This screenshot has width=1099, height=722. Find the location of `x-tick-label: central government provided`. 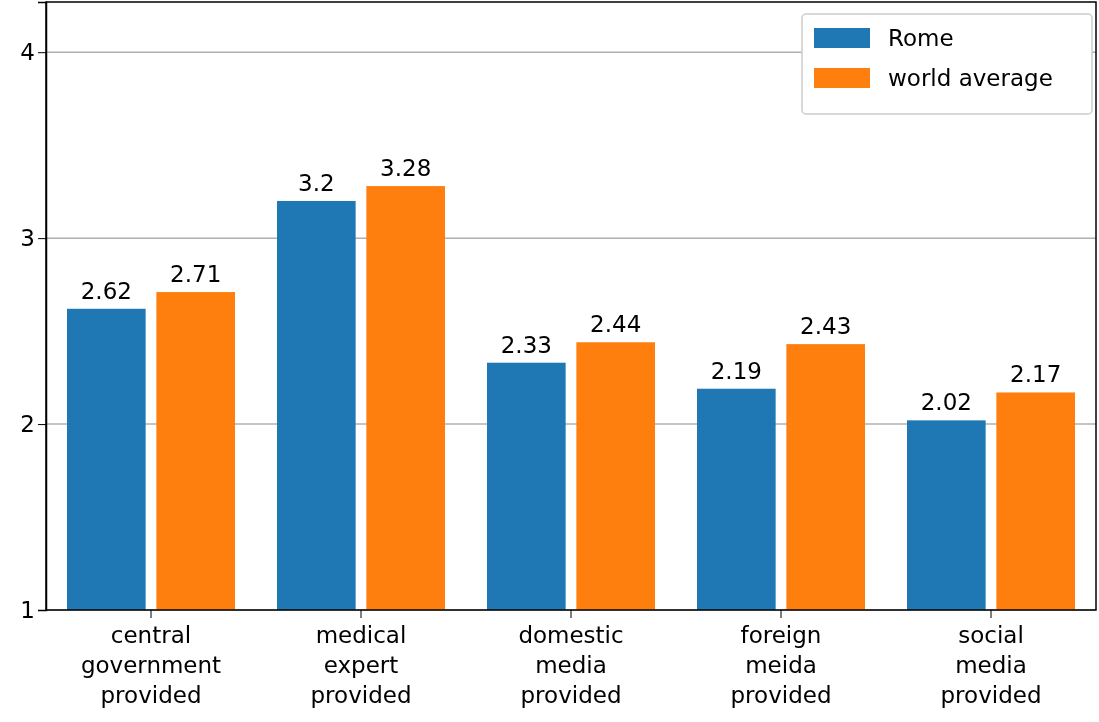

x-tick-label: central government provided is located at coordinates (151, 665).